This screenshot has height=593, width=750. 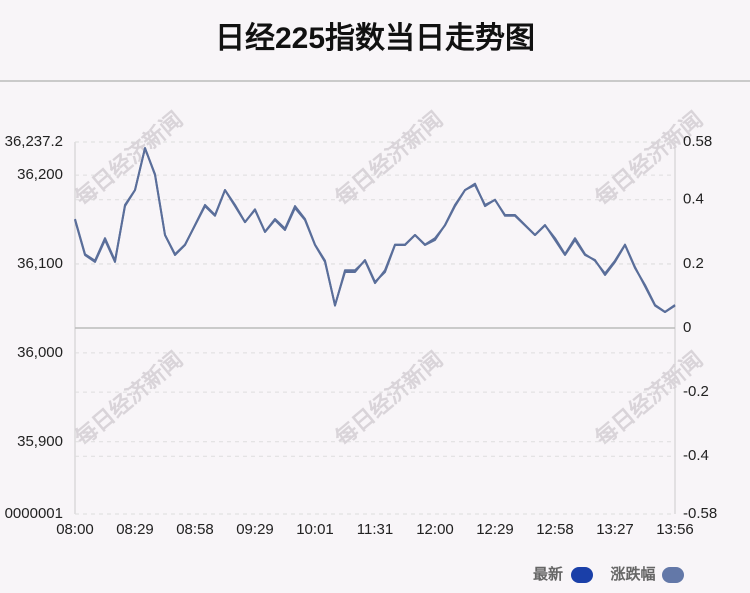 What do you see at coordinates (697, 141) in the screenshot?
I see `y2-tick-label: 0.58` at bounding box center [697, 141].